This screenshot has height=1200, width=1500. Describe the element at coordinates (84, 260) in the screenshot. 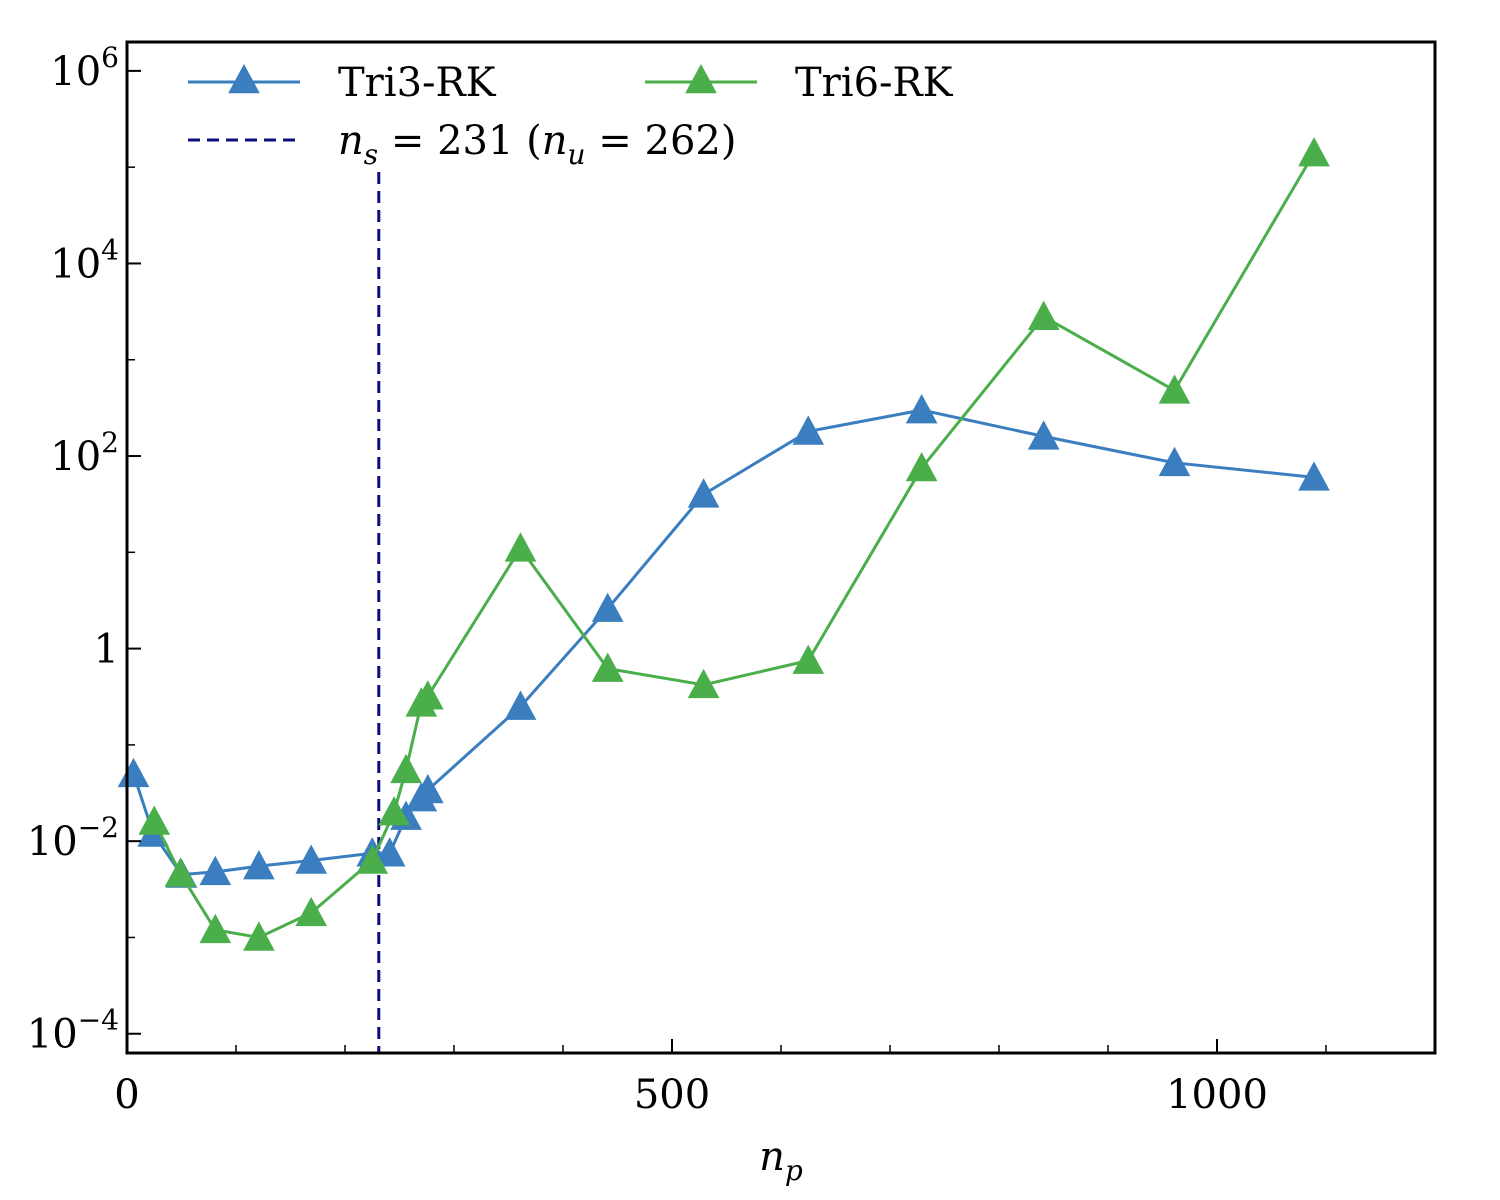

I see `y-tick-label: 10⁴` at that location.